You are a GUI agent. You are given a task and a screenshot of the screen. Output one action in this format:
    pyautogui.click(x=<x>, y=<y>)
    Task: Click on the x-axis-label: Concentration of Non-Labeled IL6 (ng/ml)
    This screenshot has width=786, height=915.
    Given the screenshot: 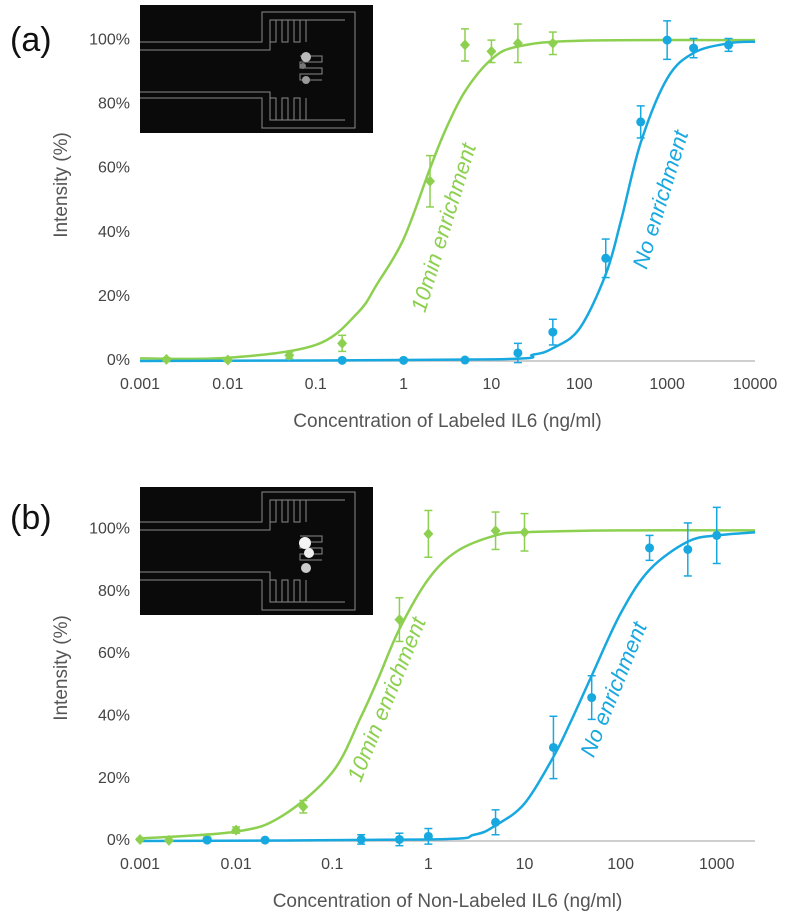 What is the action you would take?
    pyautogui.click(x=448, y=901)
    